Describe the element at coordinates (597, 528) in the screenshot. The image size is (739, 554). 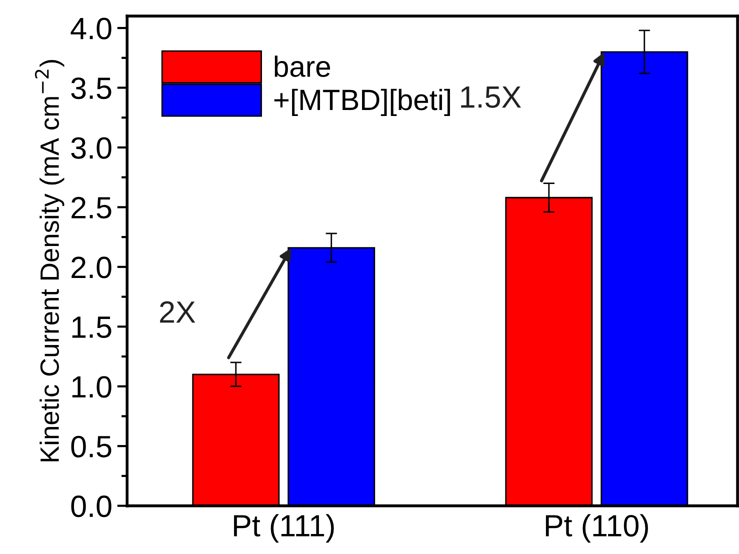
I see `x-tick-label: Pt (110)` at that location.